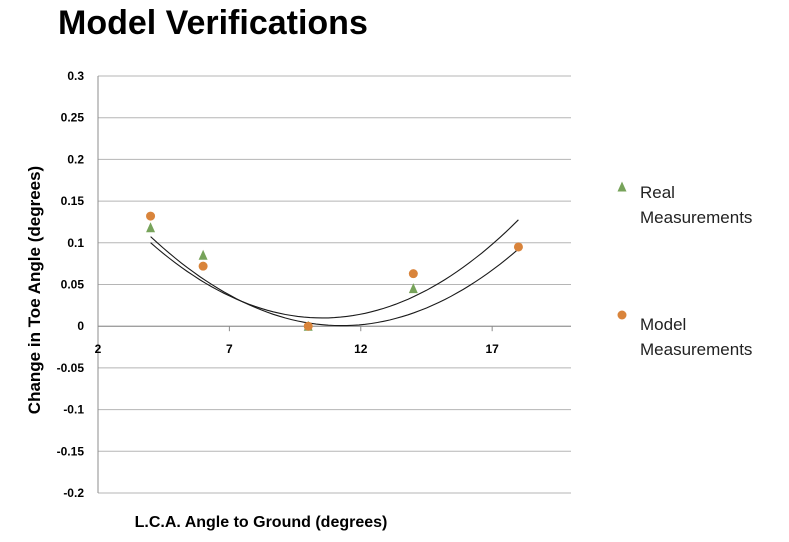 This screenshot has height=542, width=789. What do you see at coordinates (75, 159) in the screenshot?
I see `y-tick-label: 0.2` at bounding box center [75, 159].